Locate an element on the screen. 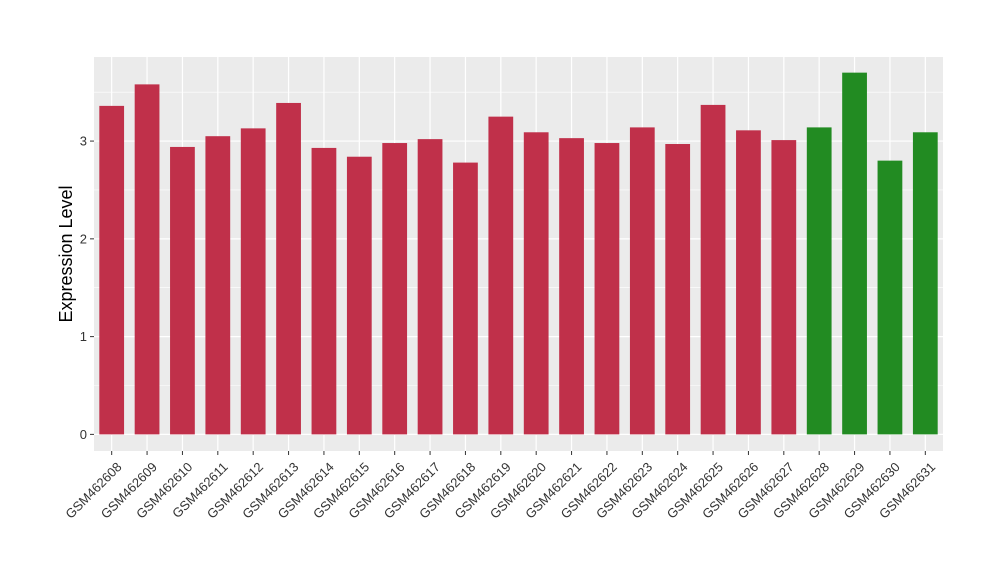  y-tick-label: 0 is located at coordinates (83, 434).